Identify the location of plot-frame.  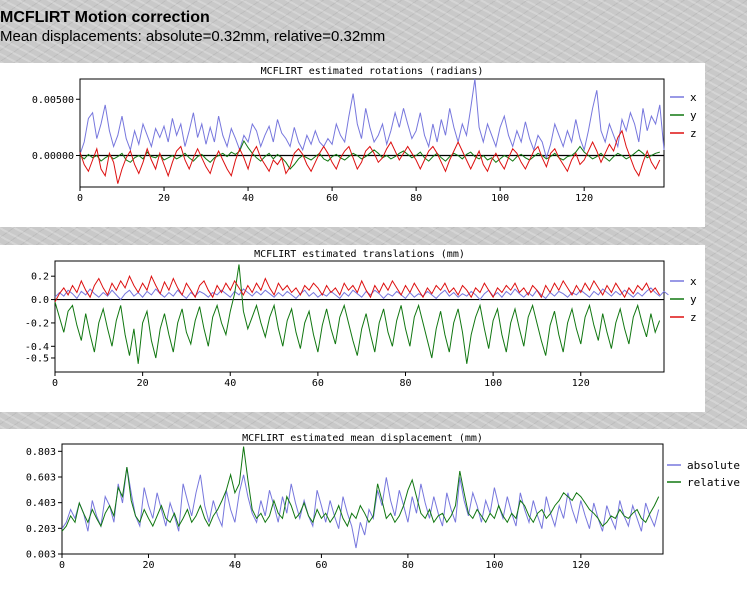
(372, 133).